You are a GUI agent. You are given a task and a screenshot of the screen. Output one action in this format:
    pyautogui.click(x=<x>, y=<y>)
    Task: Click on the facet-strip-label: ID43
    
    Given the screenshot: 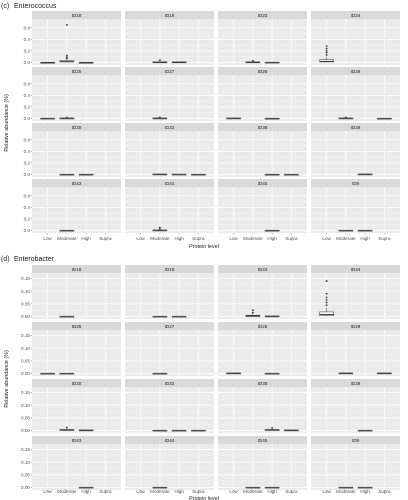 What is the action you would take?
    pyautogui.click(x=77, y=183)
    